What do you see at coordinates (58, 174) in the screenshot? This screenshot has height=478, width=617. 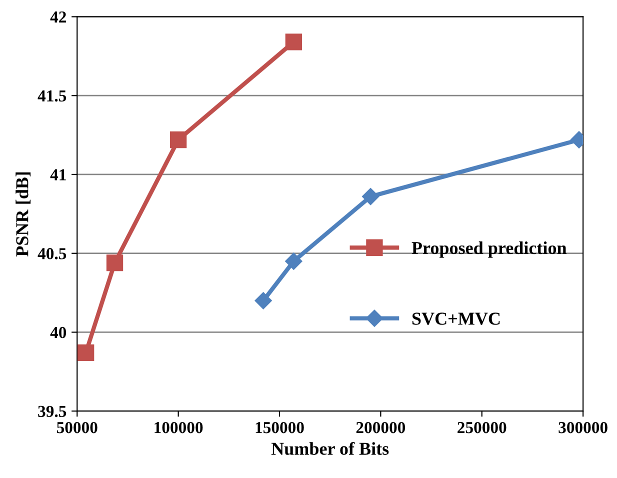 I see `y-tick-label: 41` at bounding box center [58, 174].